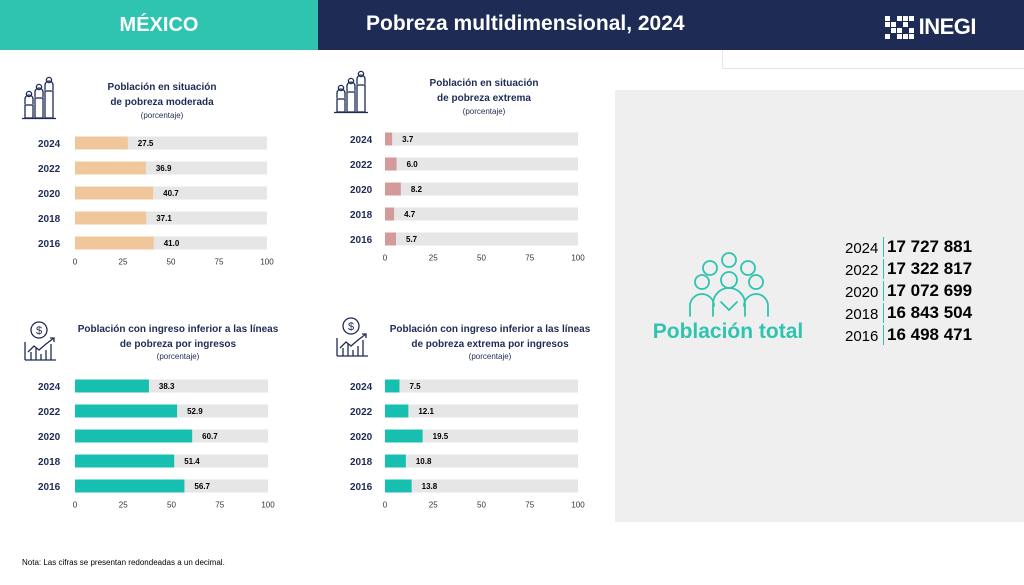 This screenshot has height=585, width=1024. I want to click on total-row: 2016 16 498 471, so click(908, 335).